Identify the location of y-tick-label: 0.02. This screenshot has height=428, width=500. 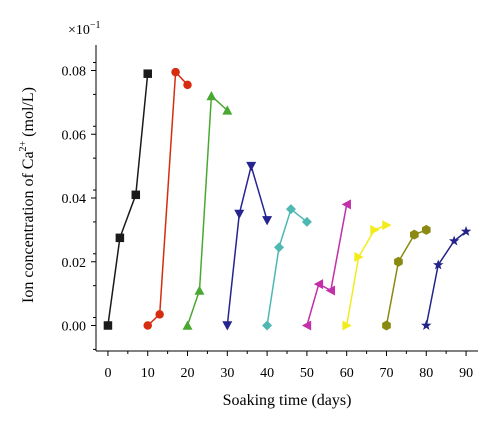
(74, 263).